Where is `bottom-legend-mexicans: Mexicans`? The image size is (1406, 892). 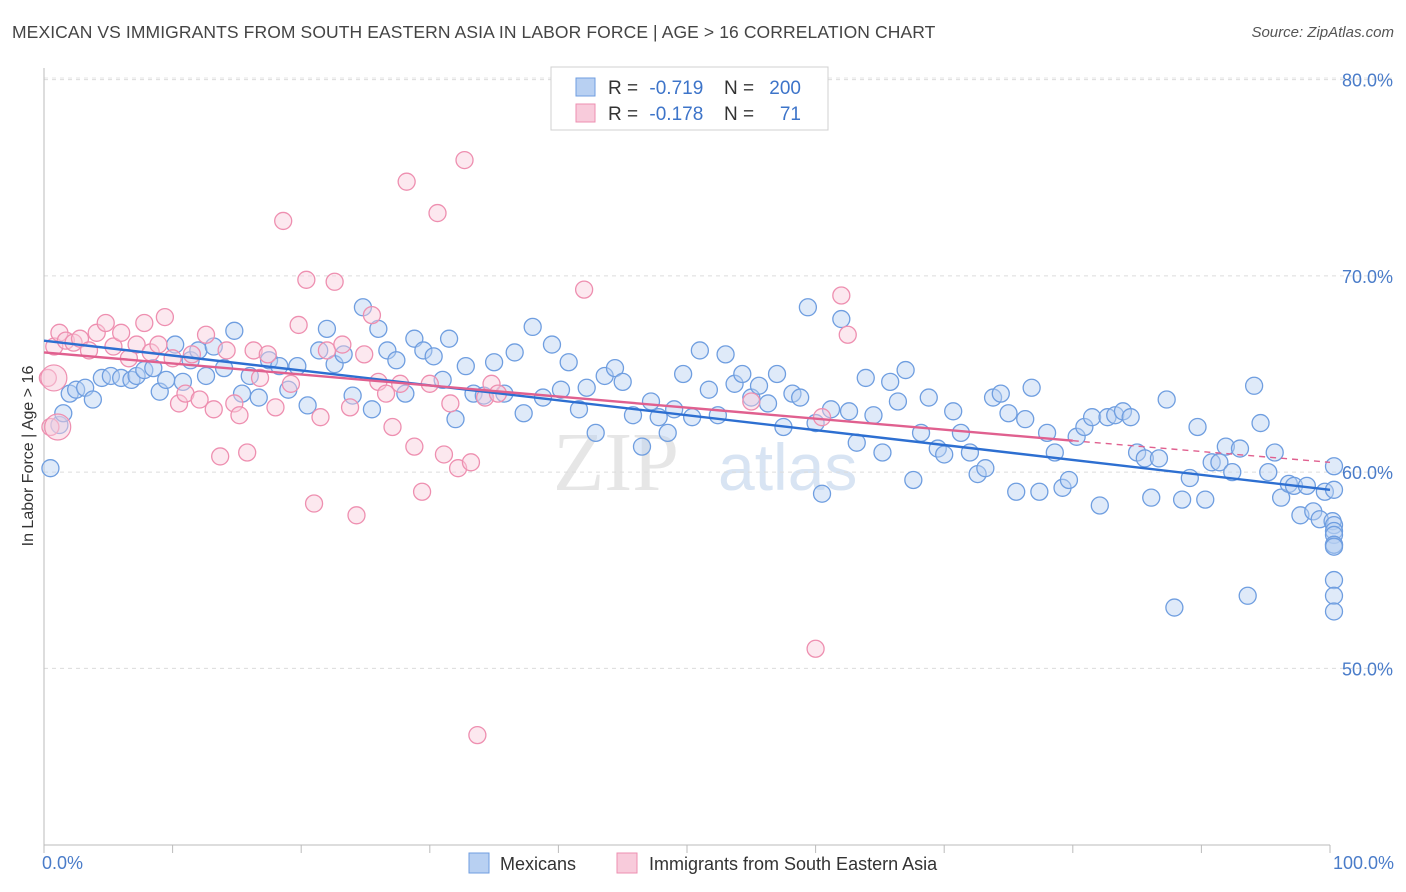
bottom-legend-mexicans: Mexicans is located at coordinates (538, 864).